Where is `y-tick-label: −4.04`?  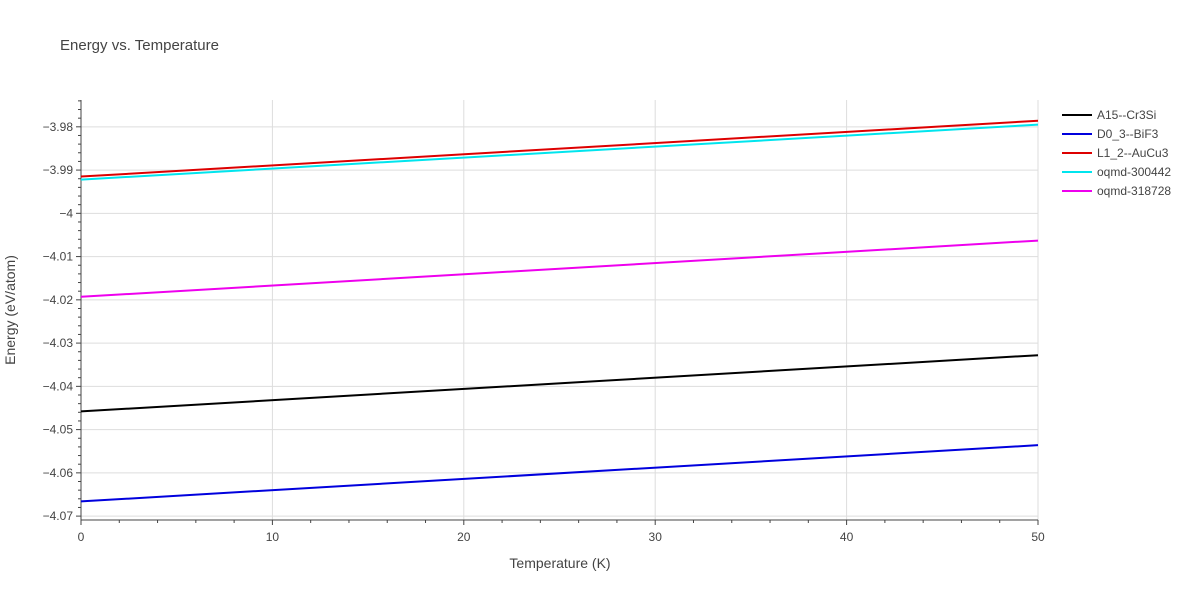
y-tick-label: −4.04 is located at coordinates (58, 386).